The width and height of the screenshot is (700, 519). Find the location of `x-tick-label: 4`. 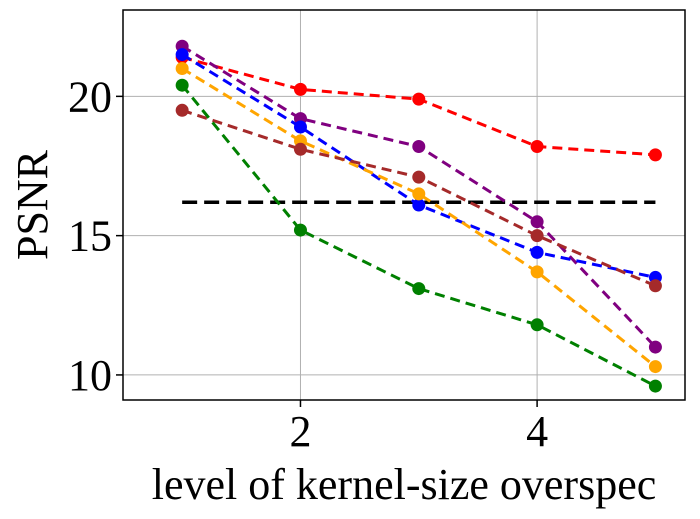

x-tick-label: 4 is located at coordinates (537, 431).